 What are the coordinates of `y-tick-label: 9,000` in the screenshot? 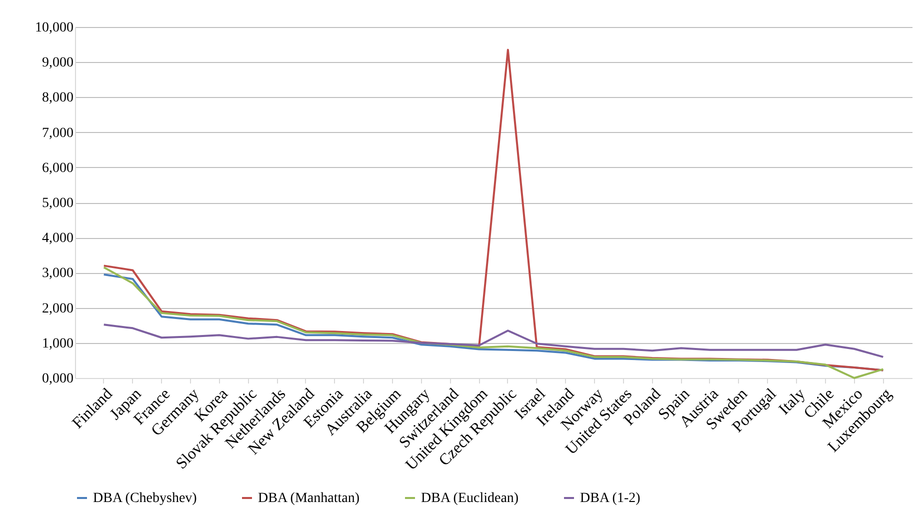 It's located at (58, 63).